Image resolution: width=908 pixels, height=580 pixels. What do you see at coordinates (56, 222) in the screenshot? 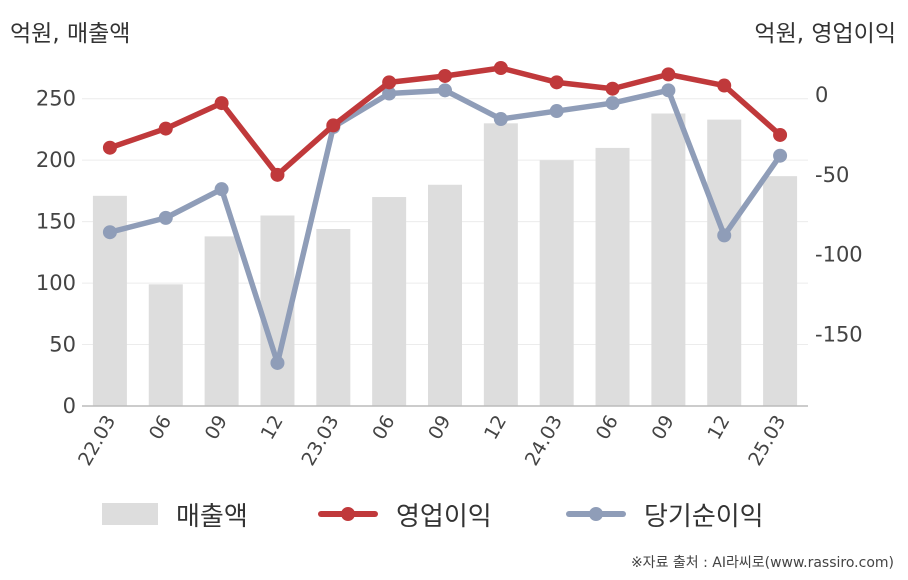
I see `left-tick-label: 150` at bounding box center [56, 222].